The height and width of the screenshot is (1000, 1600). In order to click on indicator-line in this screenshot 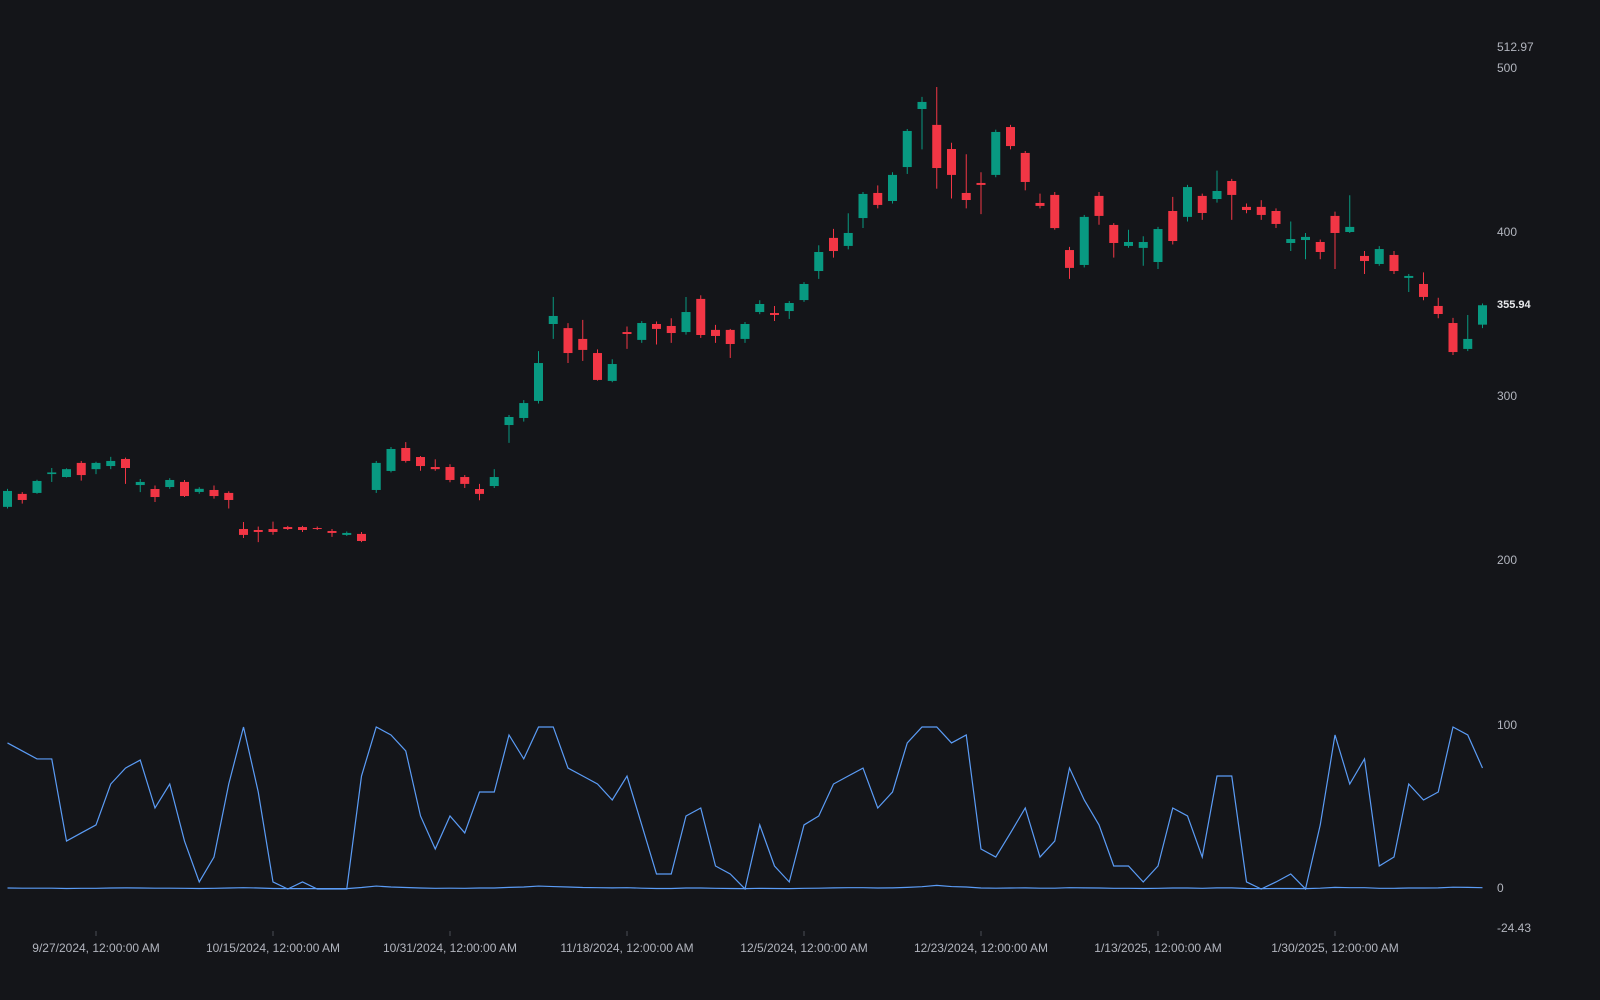, I will do `click(745, 887)`.